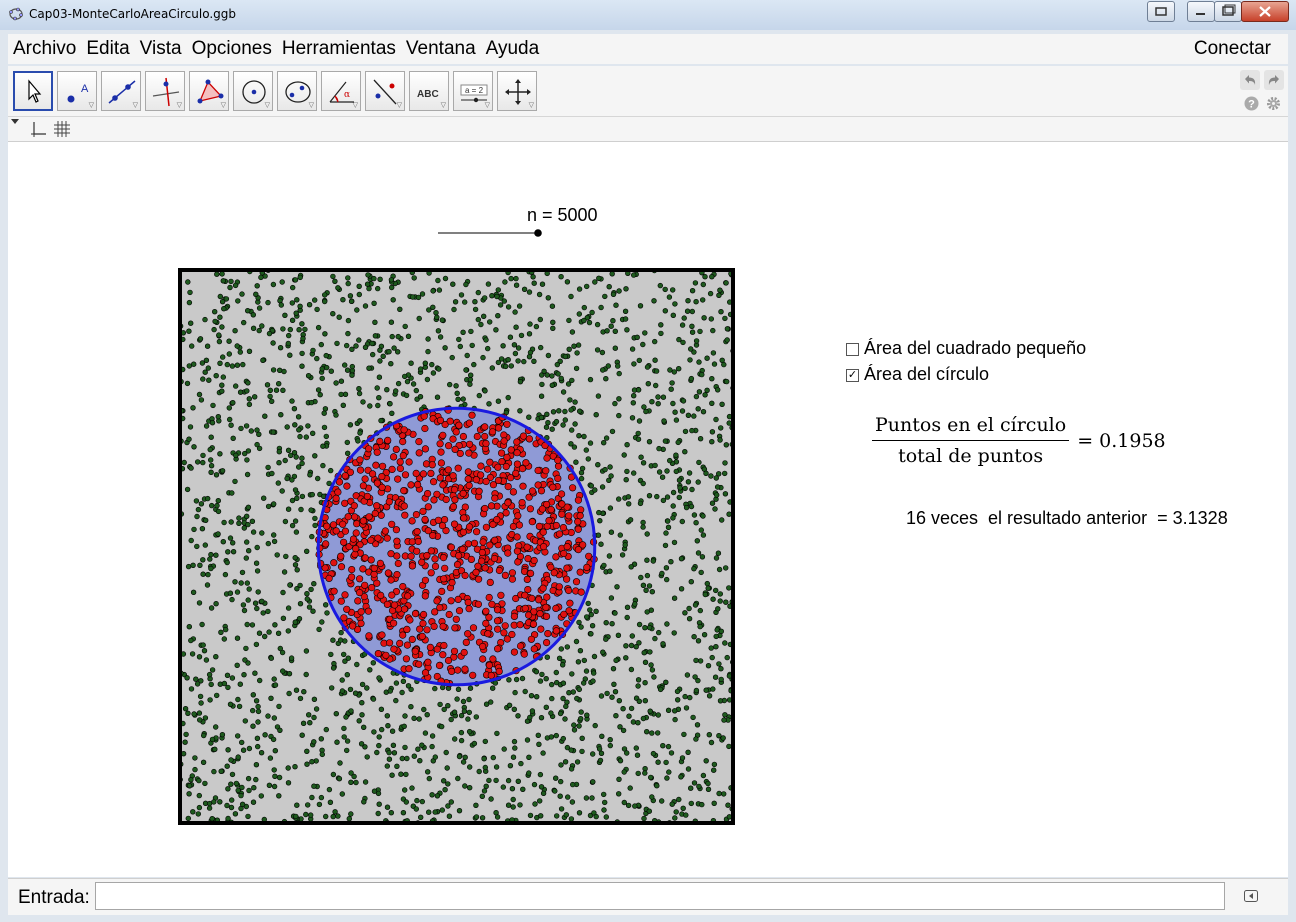 The width and height of the screenshot is (1296, 922). What do you see at coordinates (108, 48) in the screenshot?
I see `menu-item-edita: Edita` at bounding box center [108, 48].